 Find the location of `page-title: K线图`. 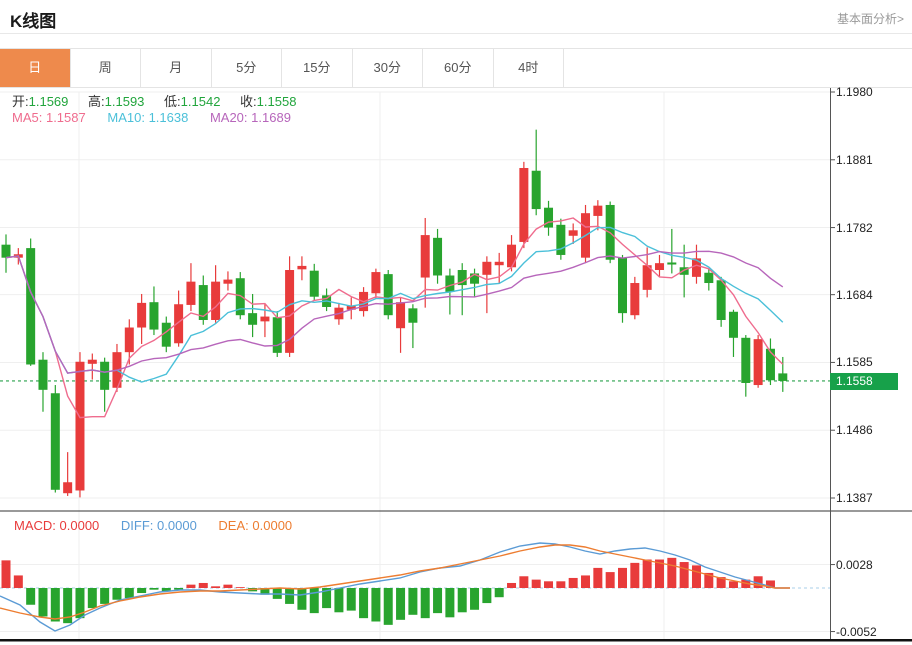

page-title: K线图 is located at coordinates (33, 21).